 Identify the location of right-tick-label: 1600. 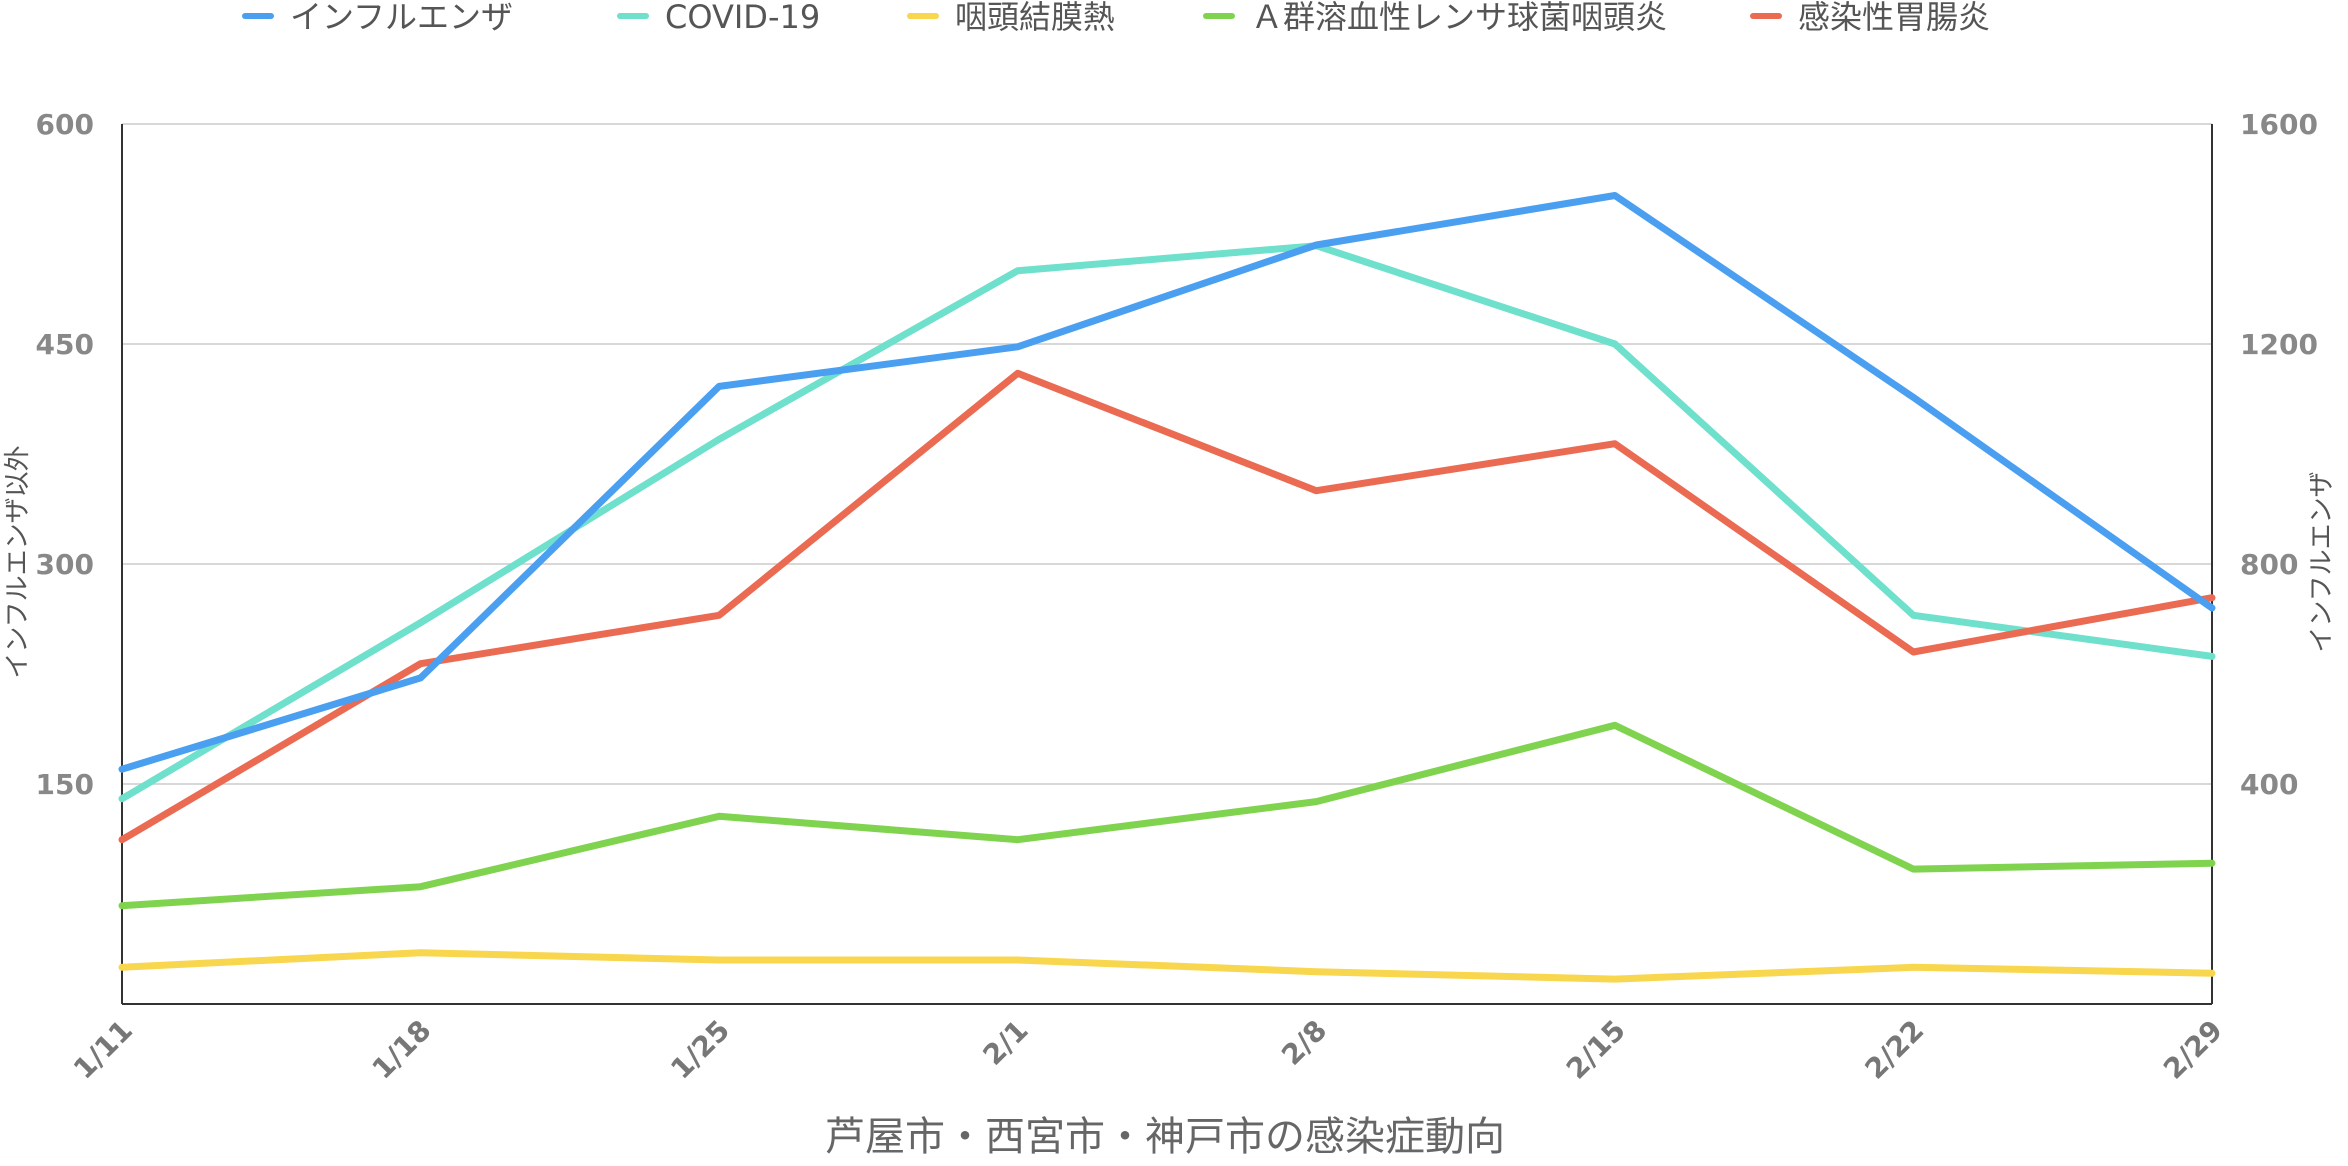
(2279, 124).